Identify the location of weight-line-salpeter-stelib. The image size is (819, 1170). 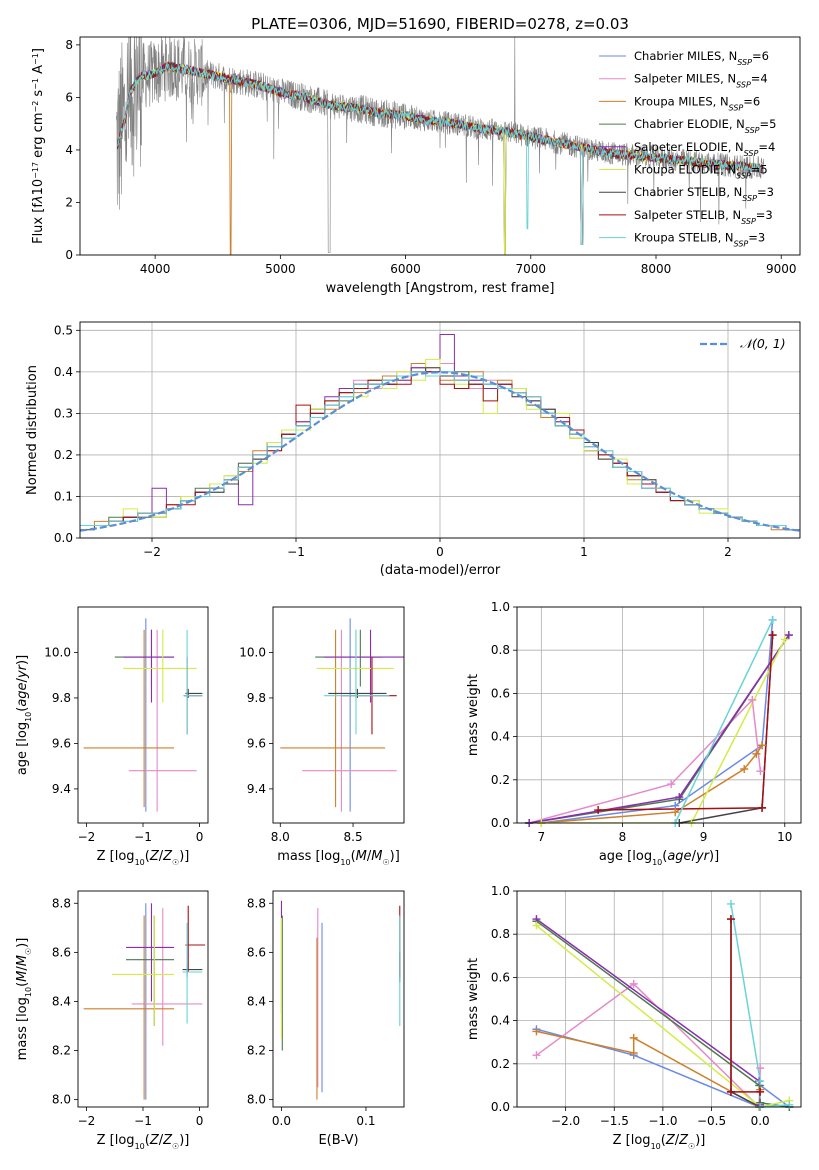
(745, 1006).